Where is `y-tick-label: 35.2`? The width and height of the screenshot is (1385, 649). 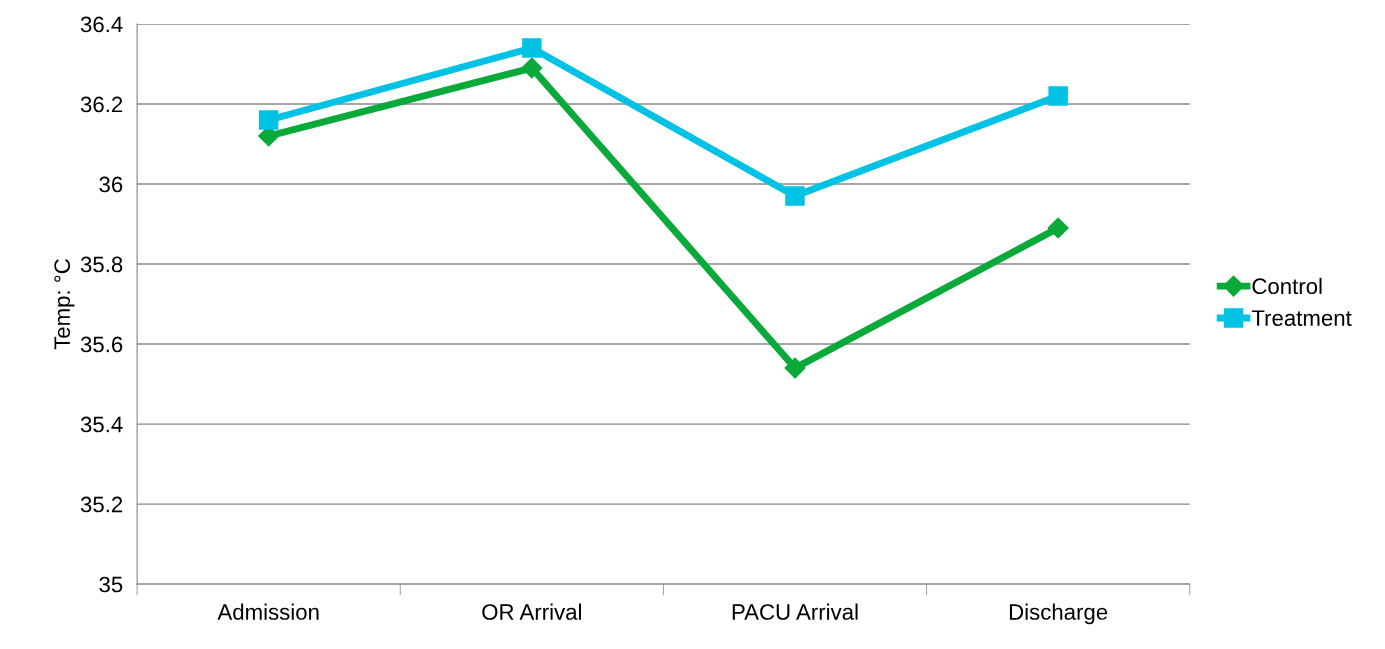 y-tick-label: 35.2 is located at coordinates (101, 504).